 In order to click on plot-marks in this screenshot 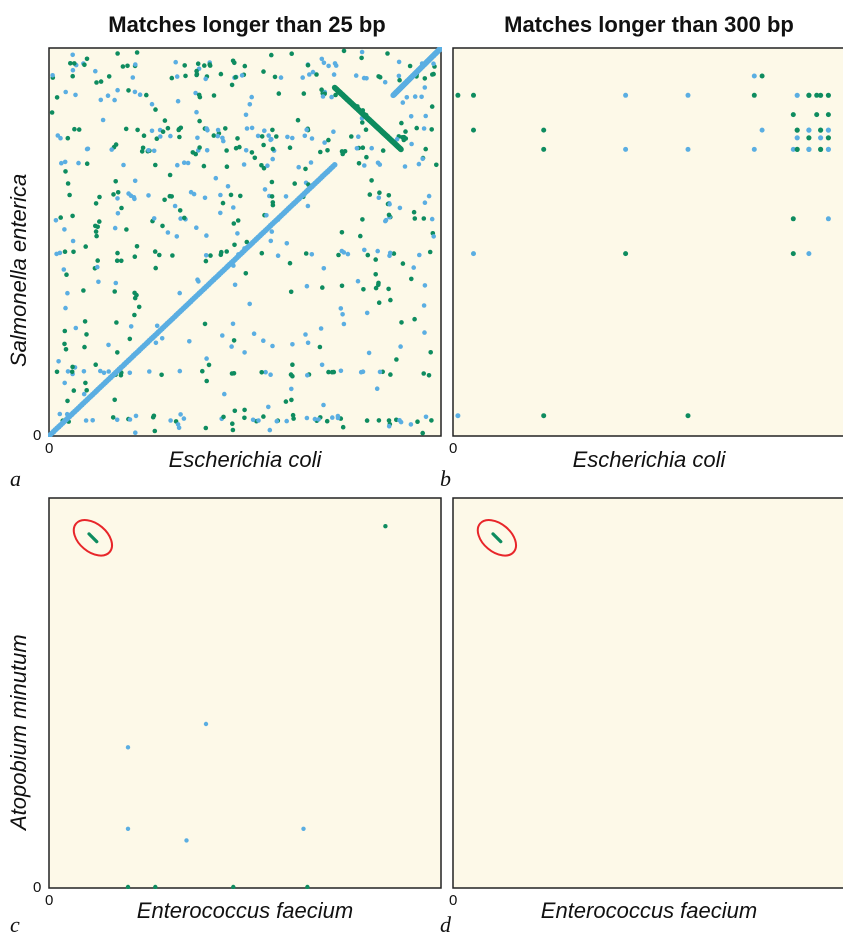, I will do `click(497, 538)`.